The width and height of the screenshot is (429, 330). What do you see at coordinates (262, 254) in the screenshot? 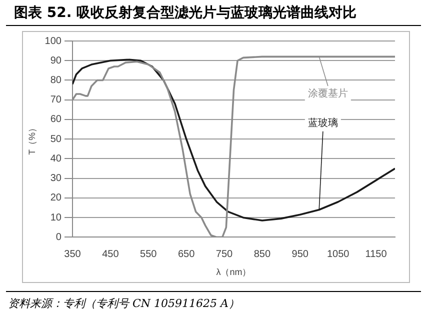
I see `x-tick-label: 850` at bounding box center [262, 254].